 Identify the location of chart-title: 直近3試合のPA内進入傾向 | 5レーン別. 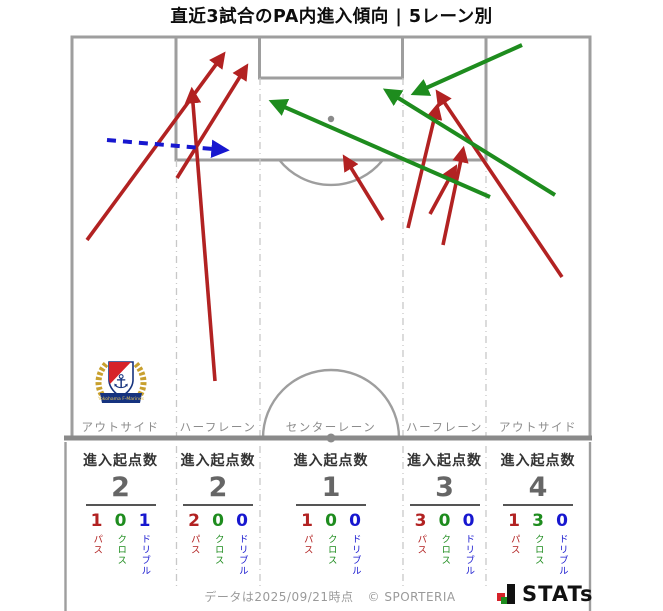
(331, 17).